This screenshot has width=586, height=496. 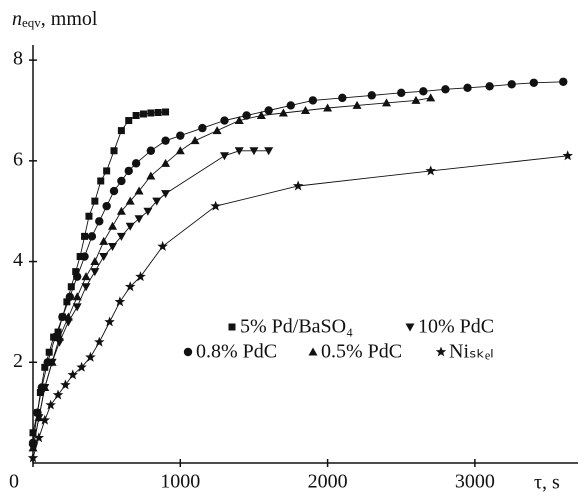 I want to click on y-label-subscript: eqv, so click(x=31, y=22).